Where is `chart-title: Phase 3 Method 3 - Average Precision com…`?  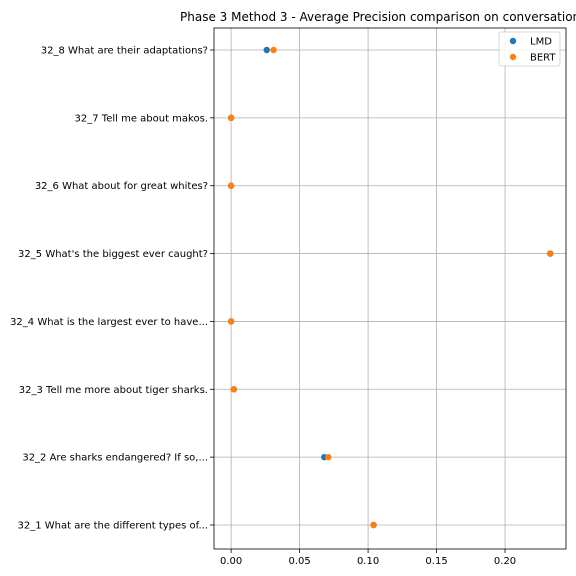 chart-title: Phase 3 Method 3 - Average Precision com… is located at coordinates (378, 17).